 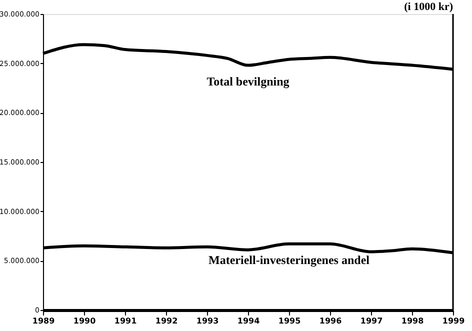 I want to click on x-tick-label: 1991, so click(x=126, y=321).